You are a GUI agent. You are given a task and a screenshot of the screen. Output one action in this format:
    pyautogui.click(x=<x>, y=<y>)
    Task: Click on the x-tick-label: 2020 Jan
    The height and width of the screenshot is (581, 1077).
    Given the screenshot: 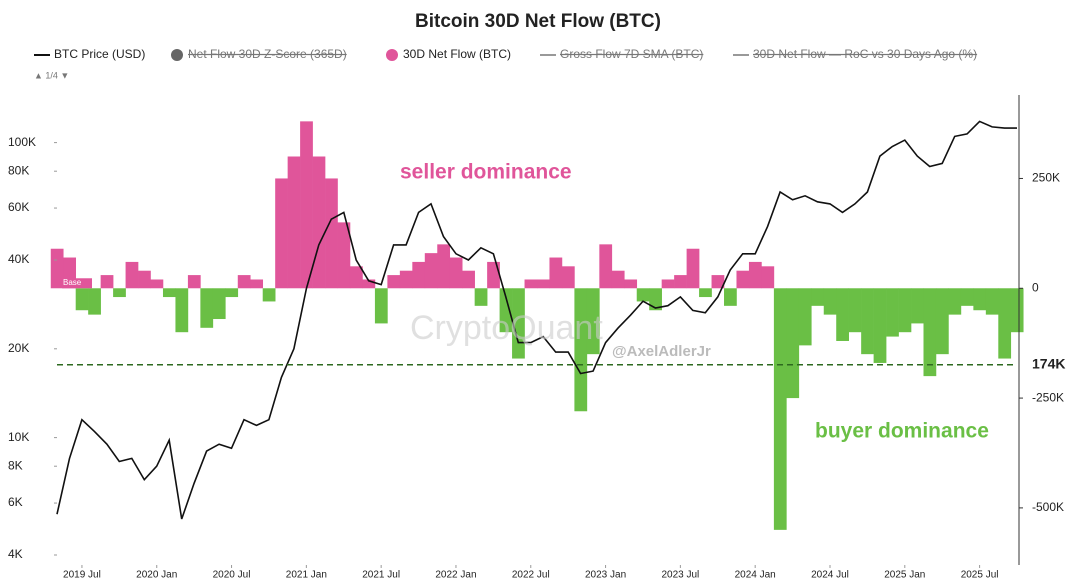 What is the action you would take?
    pyautogui.click(x=156, y=575)
    